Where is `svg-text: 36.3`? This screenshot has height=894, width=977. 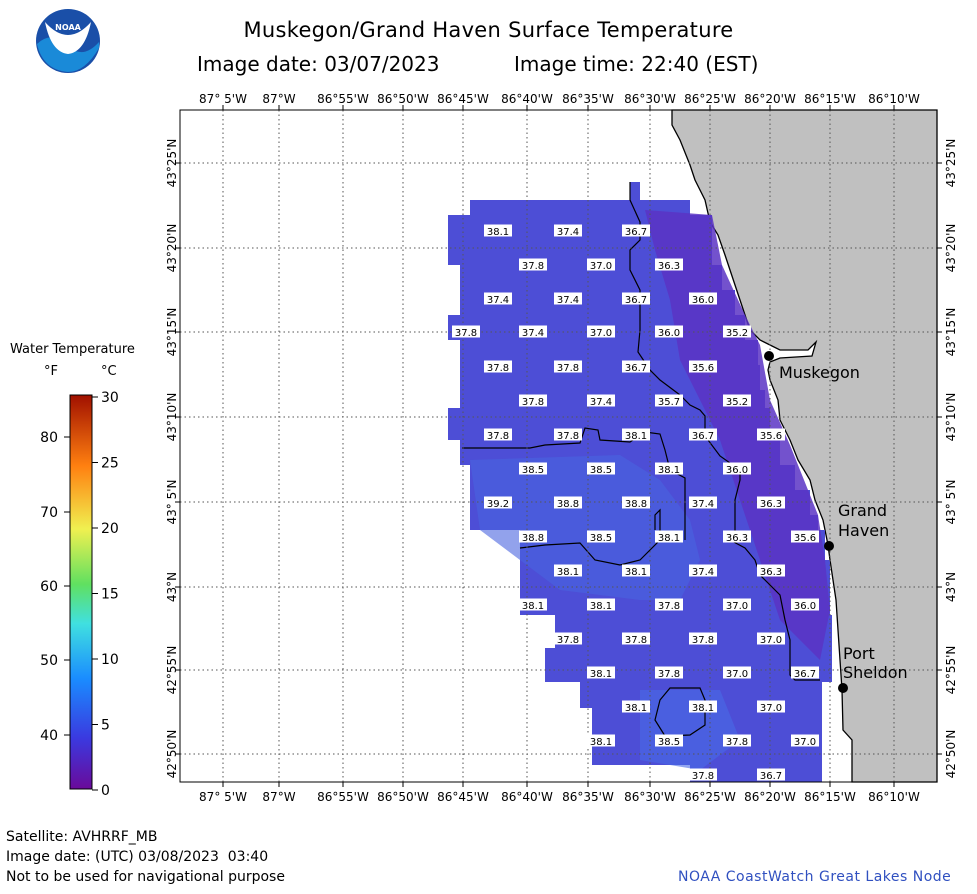 svg-text: 36.3 is located at coordinates (737, 538).